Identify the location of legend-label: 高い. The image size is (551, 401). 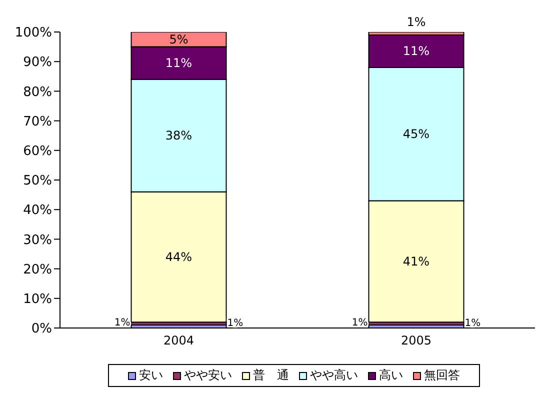
(391, 375).